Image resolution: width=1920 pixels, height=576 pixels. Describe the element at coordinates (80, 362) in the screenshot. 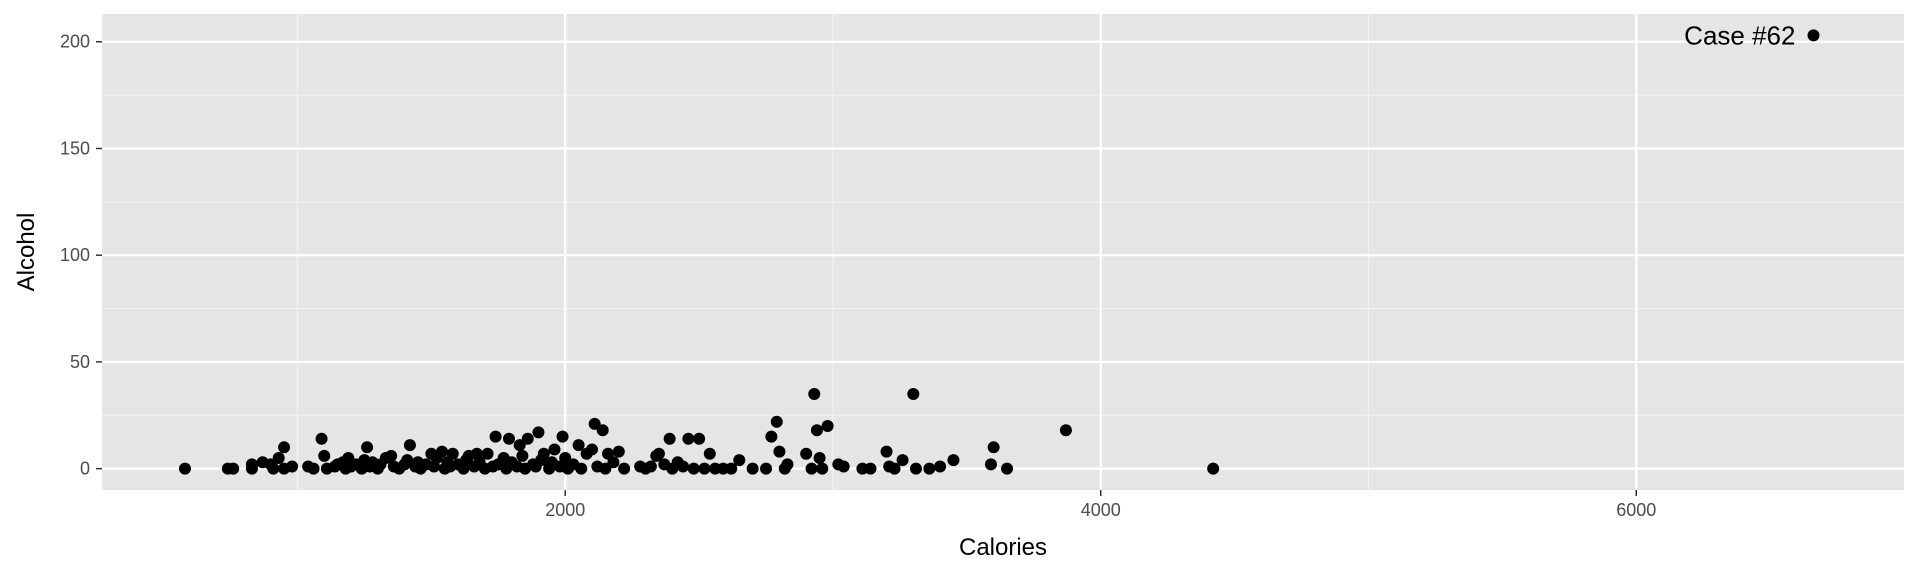

I see `y-tick-label: 50` at that location.